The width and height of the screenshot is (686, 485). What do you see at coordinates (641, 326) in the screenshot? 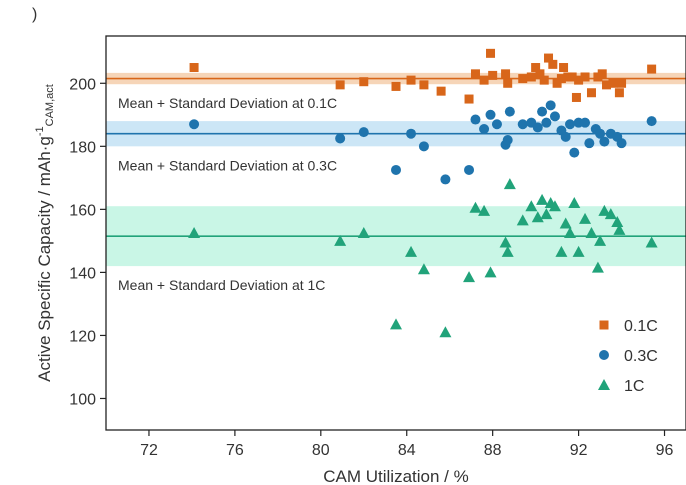
I see `legend-label-01C: 0.1C` at bounding box center [641, 326].